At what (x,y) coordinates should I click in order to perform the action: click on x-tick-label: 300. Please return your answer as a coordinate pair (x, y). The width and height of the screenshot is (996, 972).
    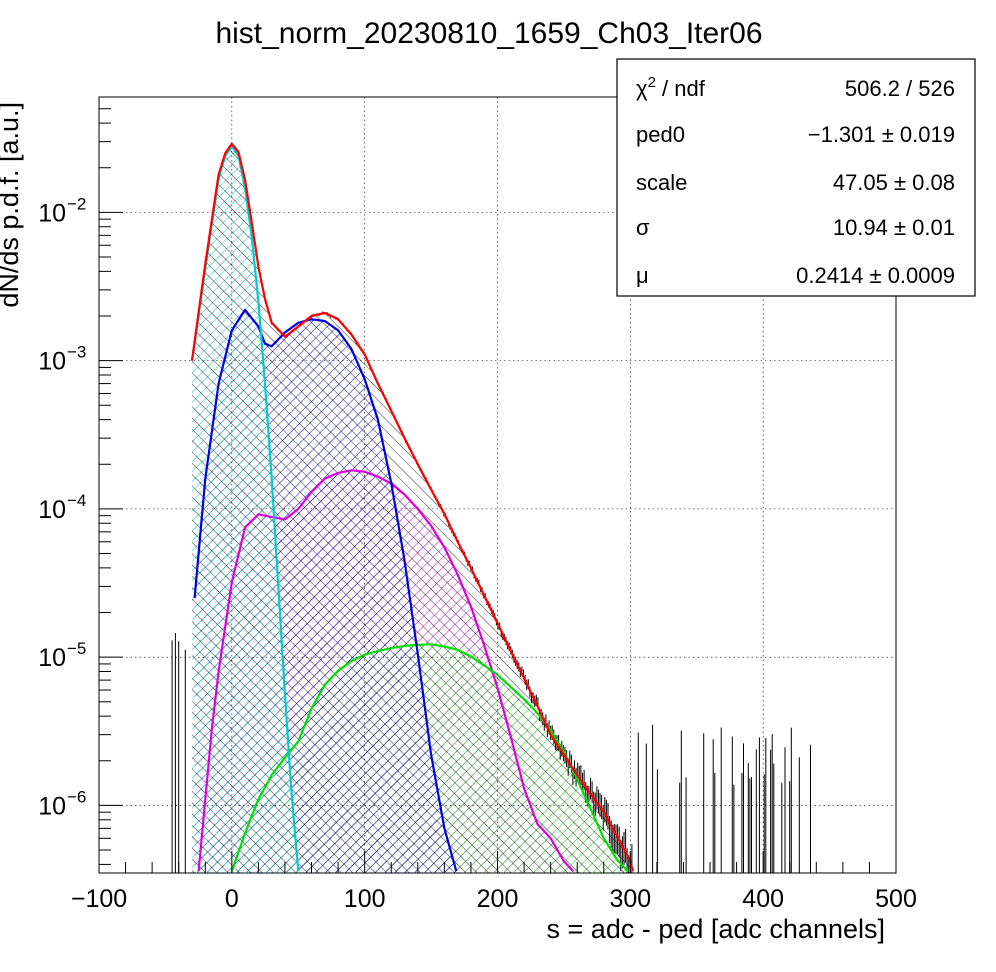
    Looking at the image, I should click on (630, 899).